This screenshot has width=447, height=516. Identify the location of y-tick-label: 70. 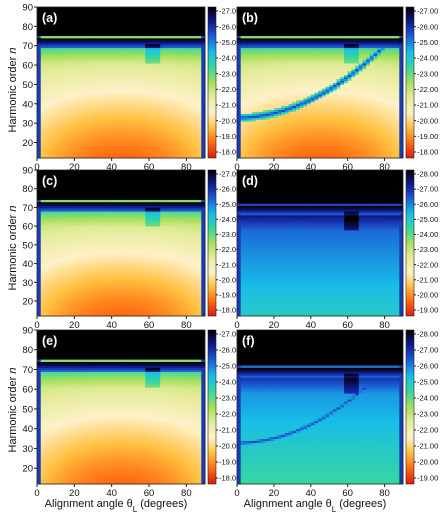
(27, 46).